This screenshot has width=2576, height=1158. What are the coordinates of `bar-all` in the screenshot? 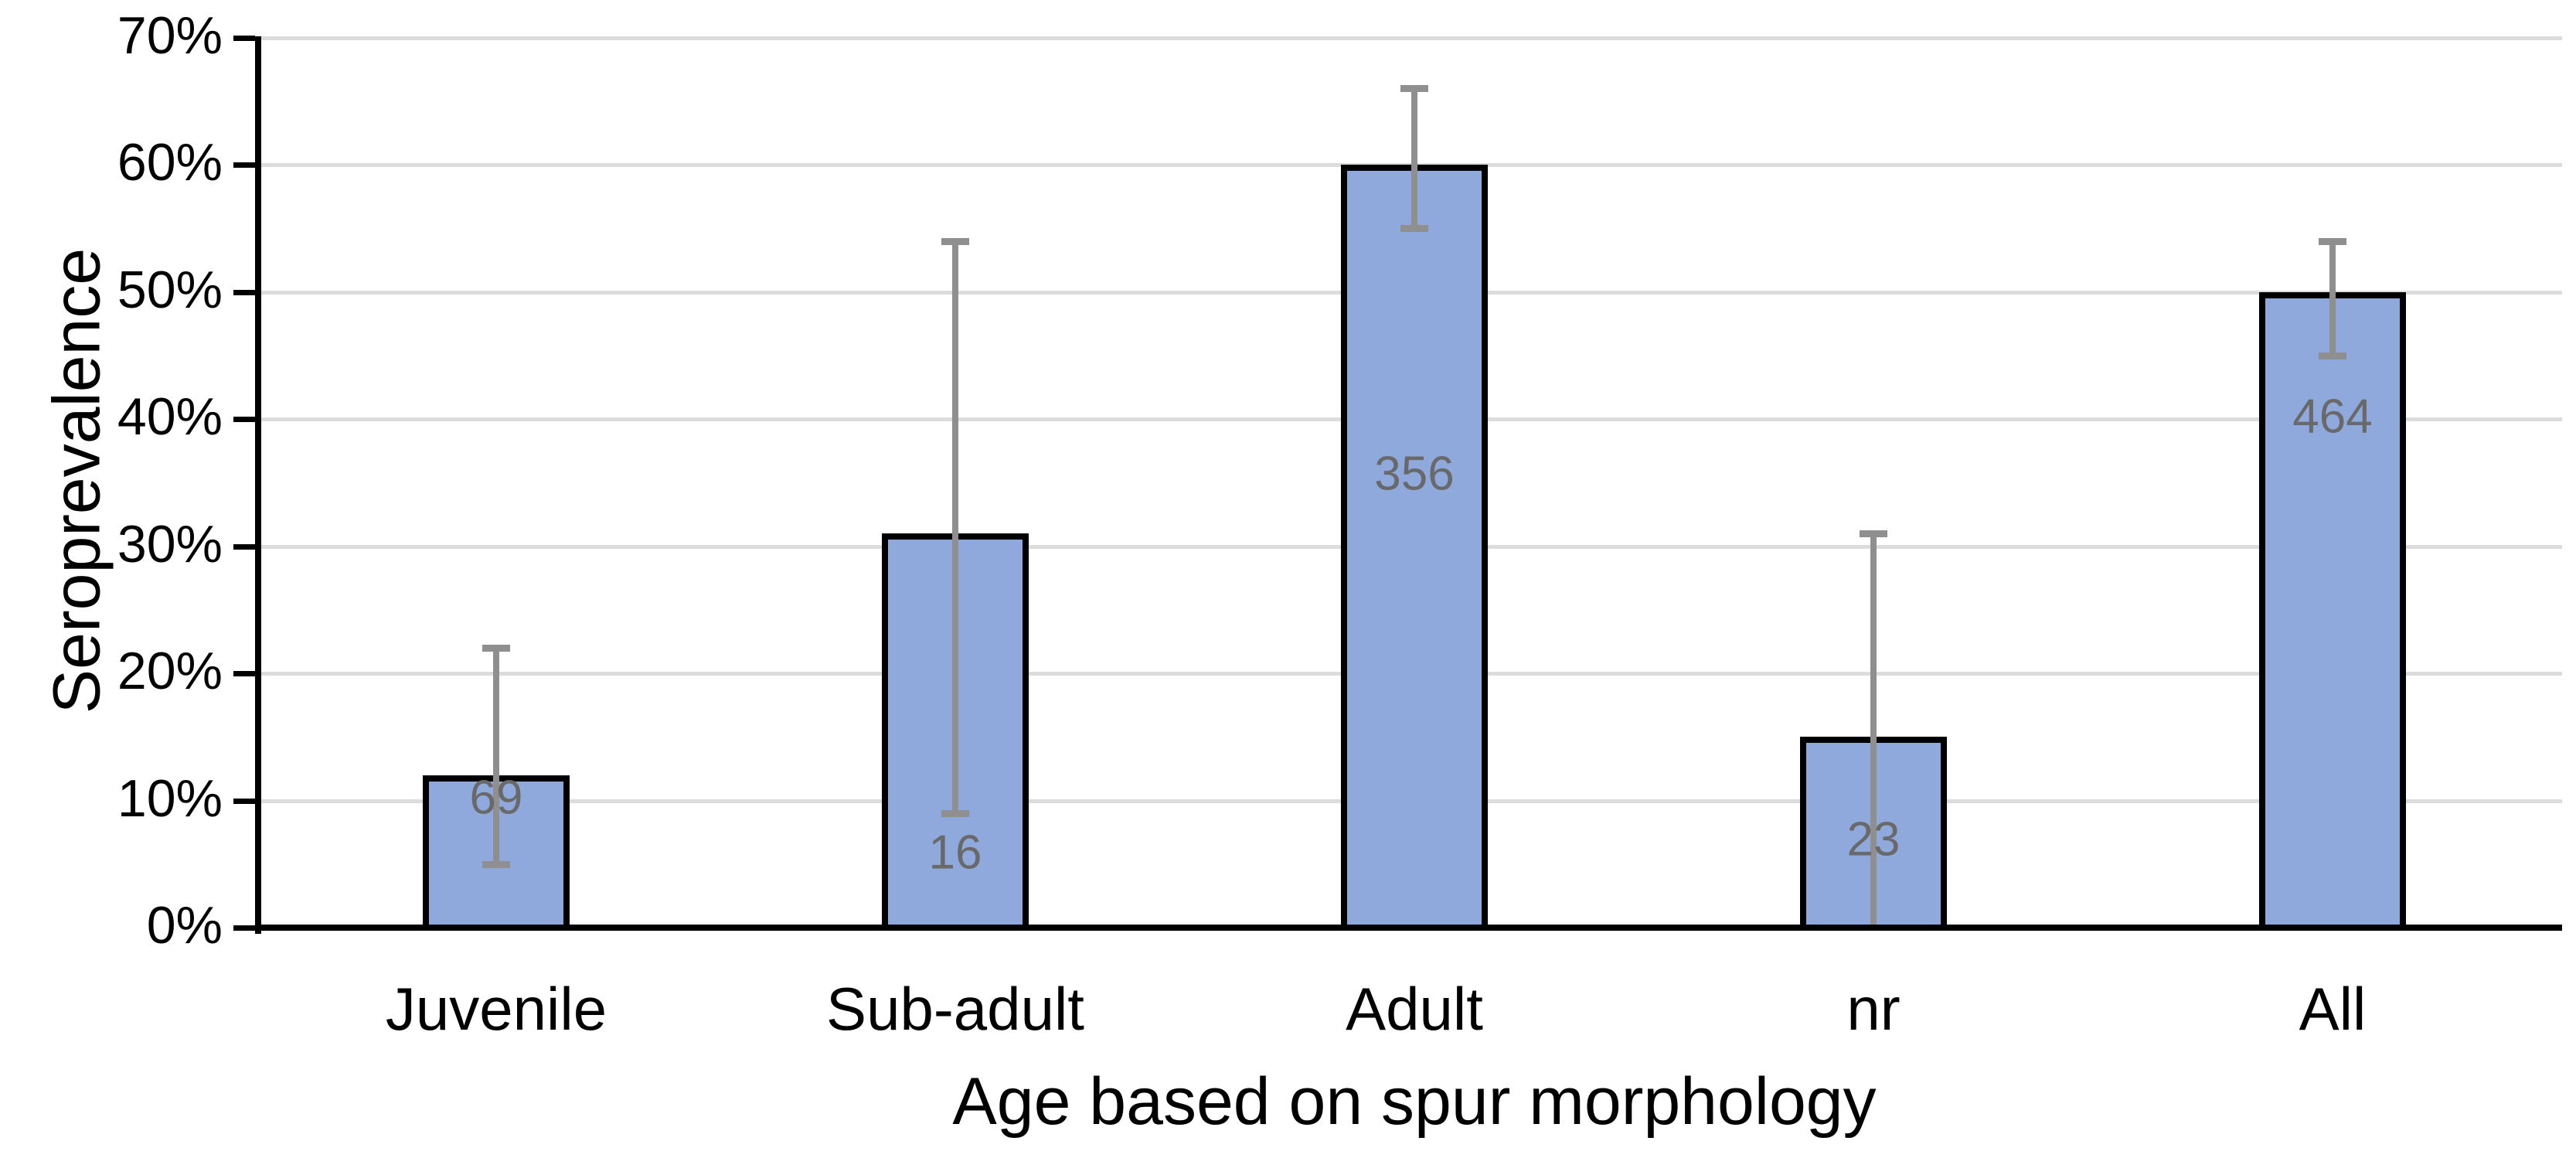 It's located at (2332, 611).